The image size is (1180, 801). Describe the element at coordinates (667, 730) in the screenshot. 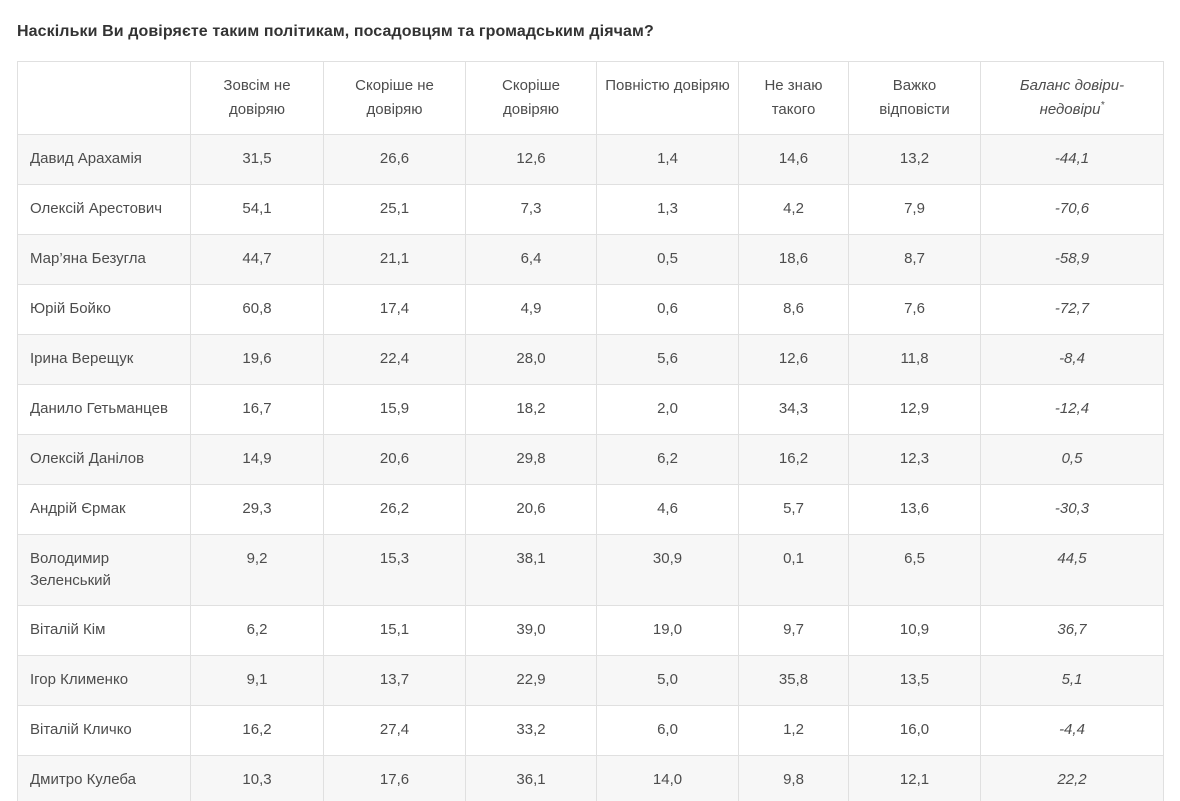

I see `value-cell: 6,0` at that location.